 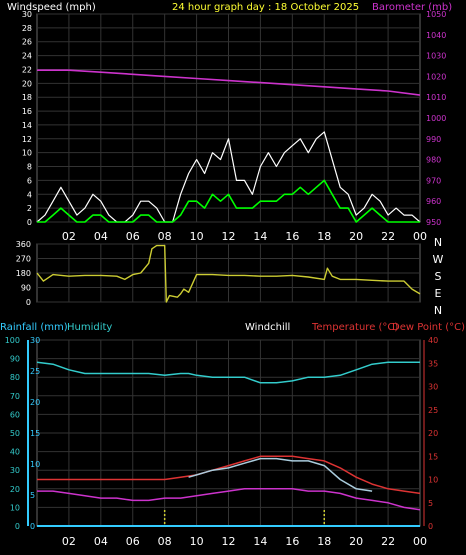 I want to click on humidity-axis-title: Humidity, so click(x=89, y=327).